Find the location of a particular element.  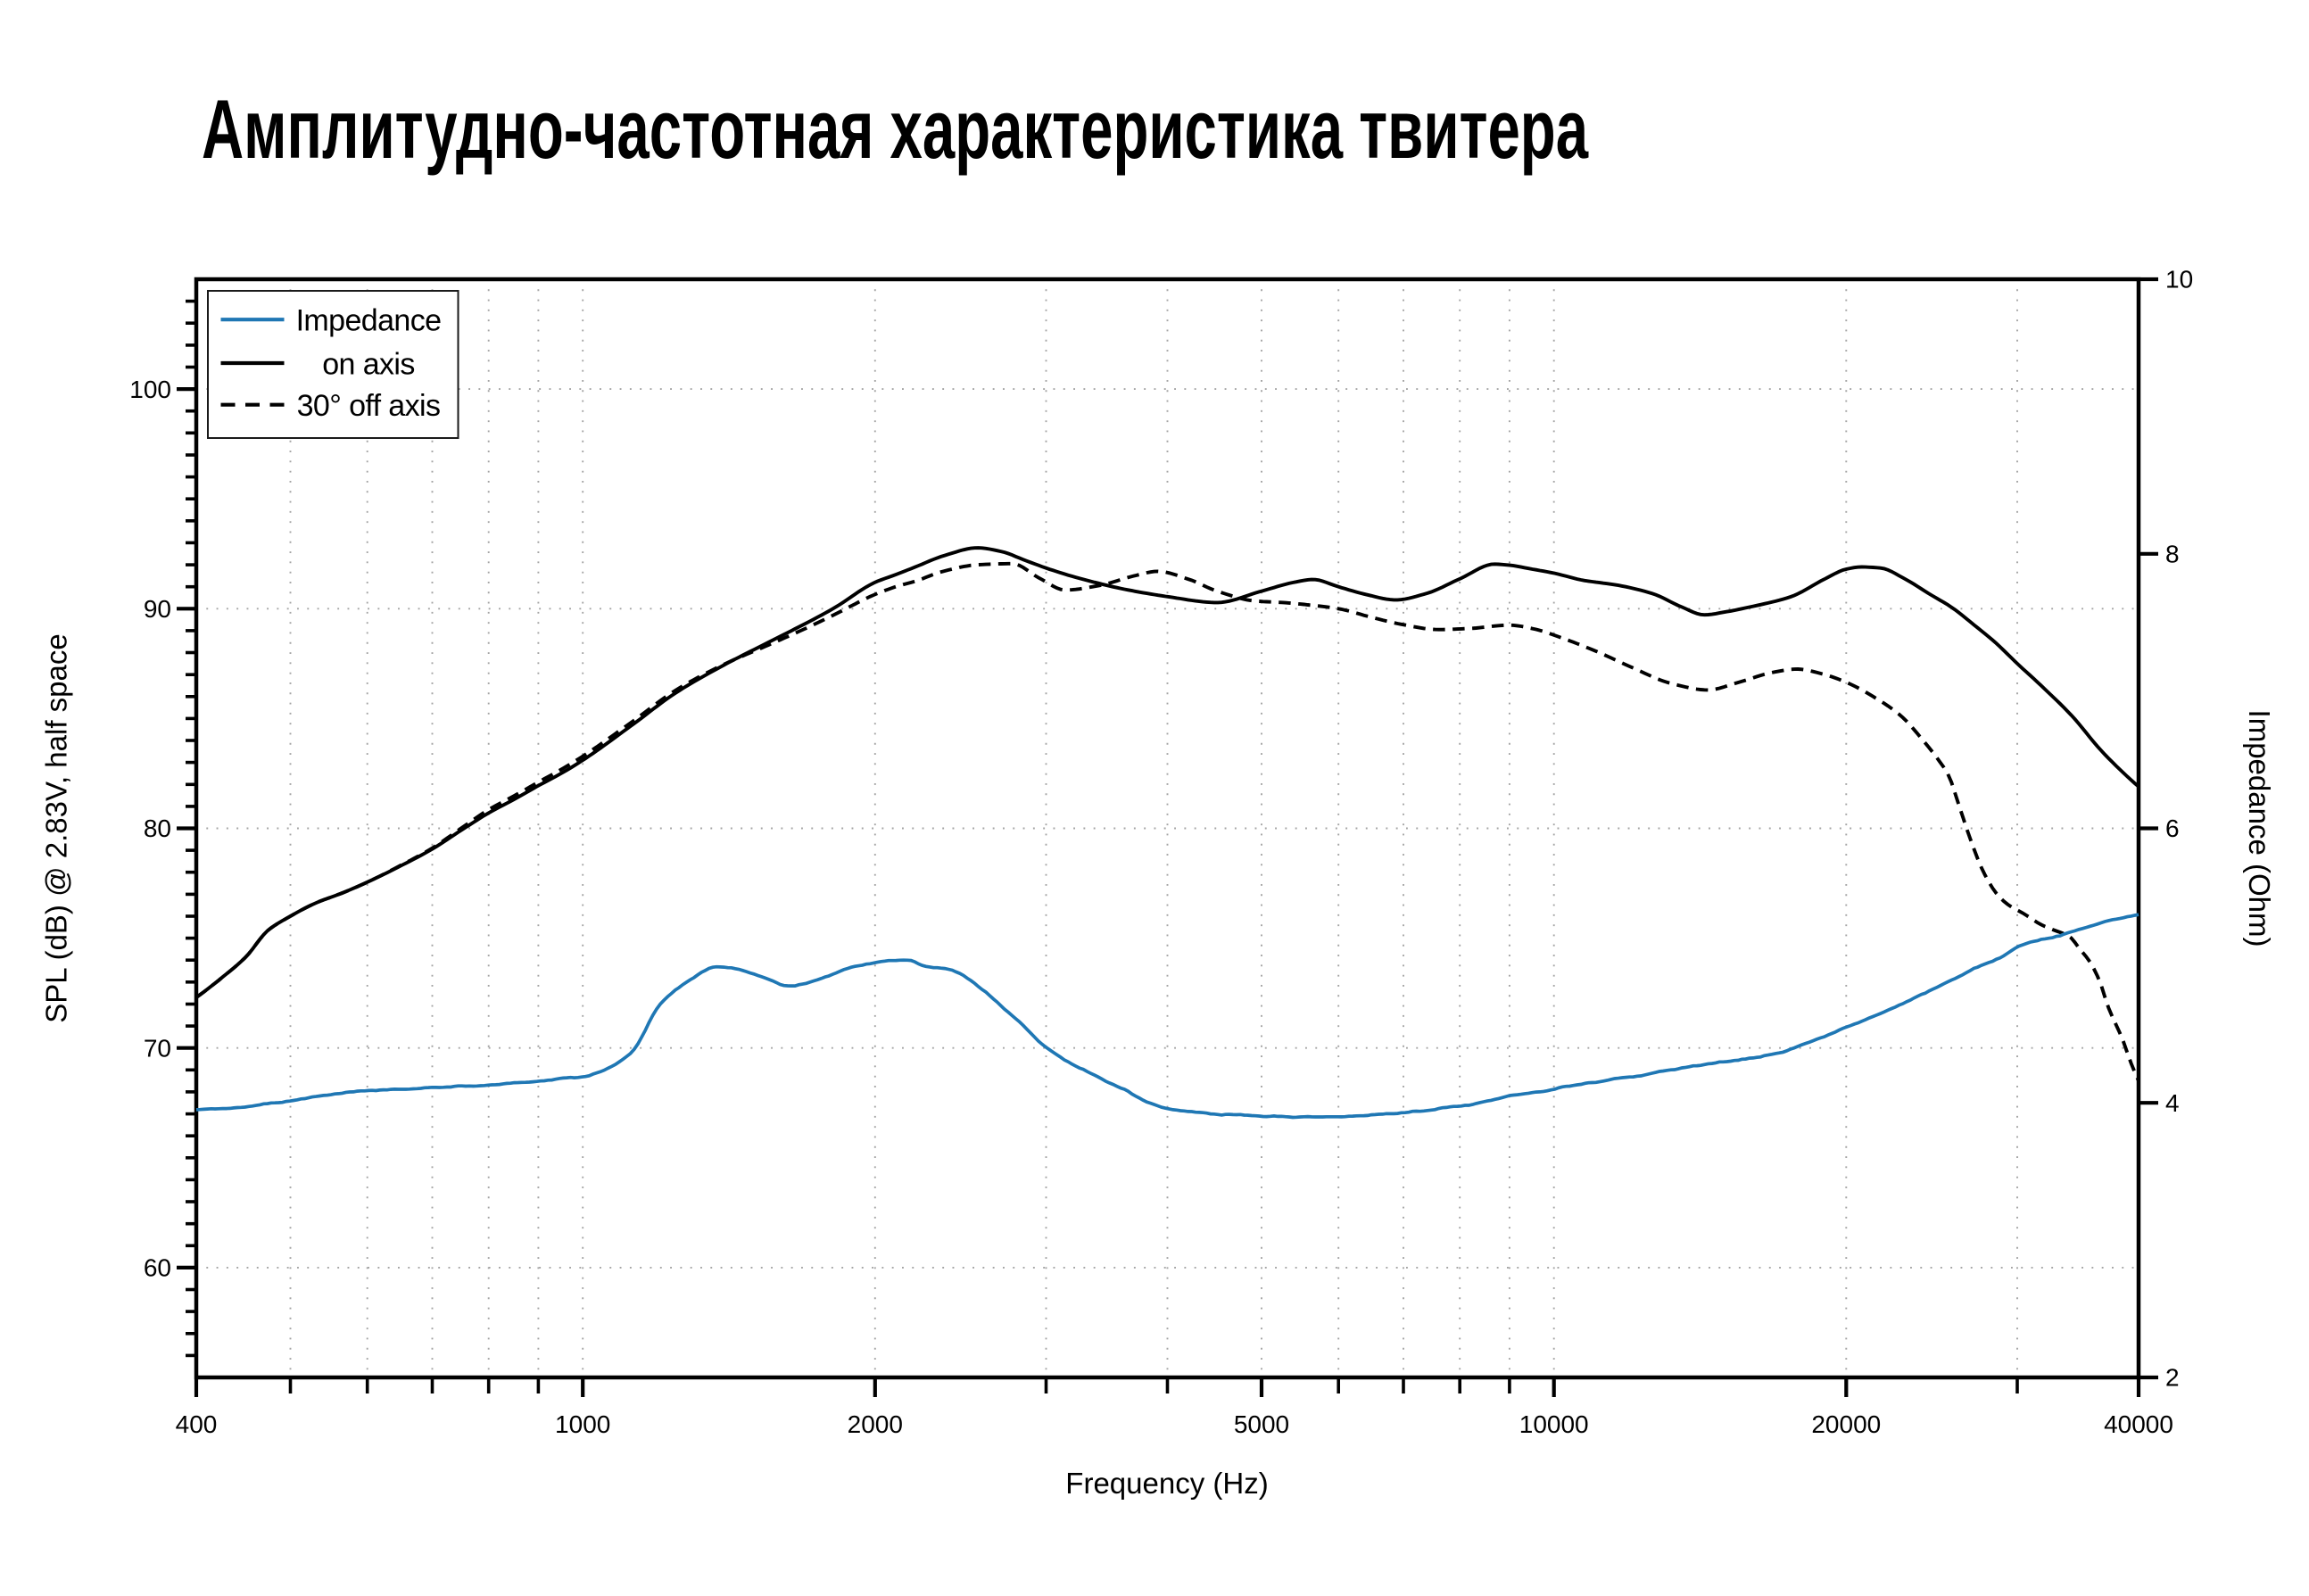

svg-text: 4 is located at coordinates (2172, 1103).